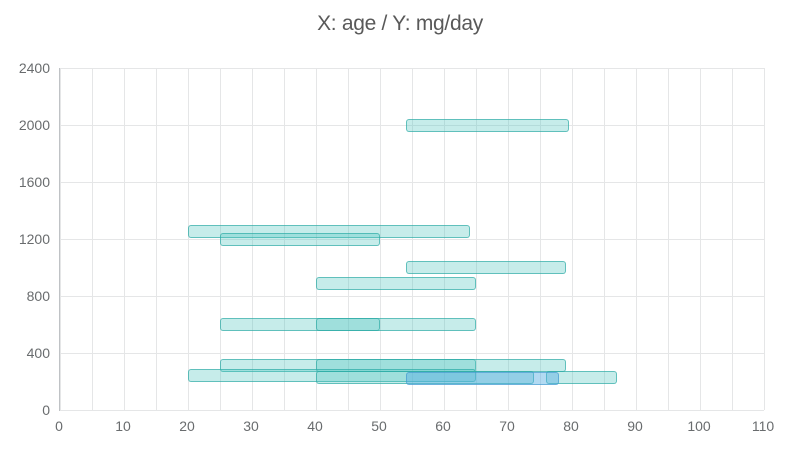 This screenshot has width=800, height=463. I want to click on y-tick-label: 2000, so click(34, 125).